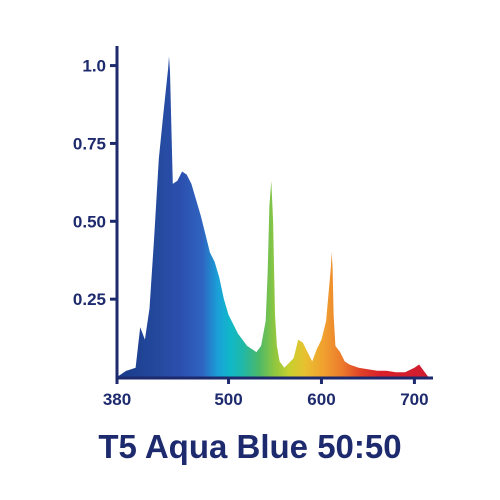 The height and width of the screenshot is (500, 500). Describe the element at coordinates (89, 299) in the screenshot. I see `y-tick-label: 0.25` at that location.